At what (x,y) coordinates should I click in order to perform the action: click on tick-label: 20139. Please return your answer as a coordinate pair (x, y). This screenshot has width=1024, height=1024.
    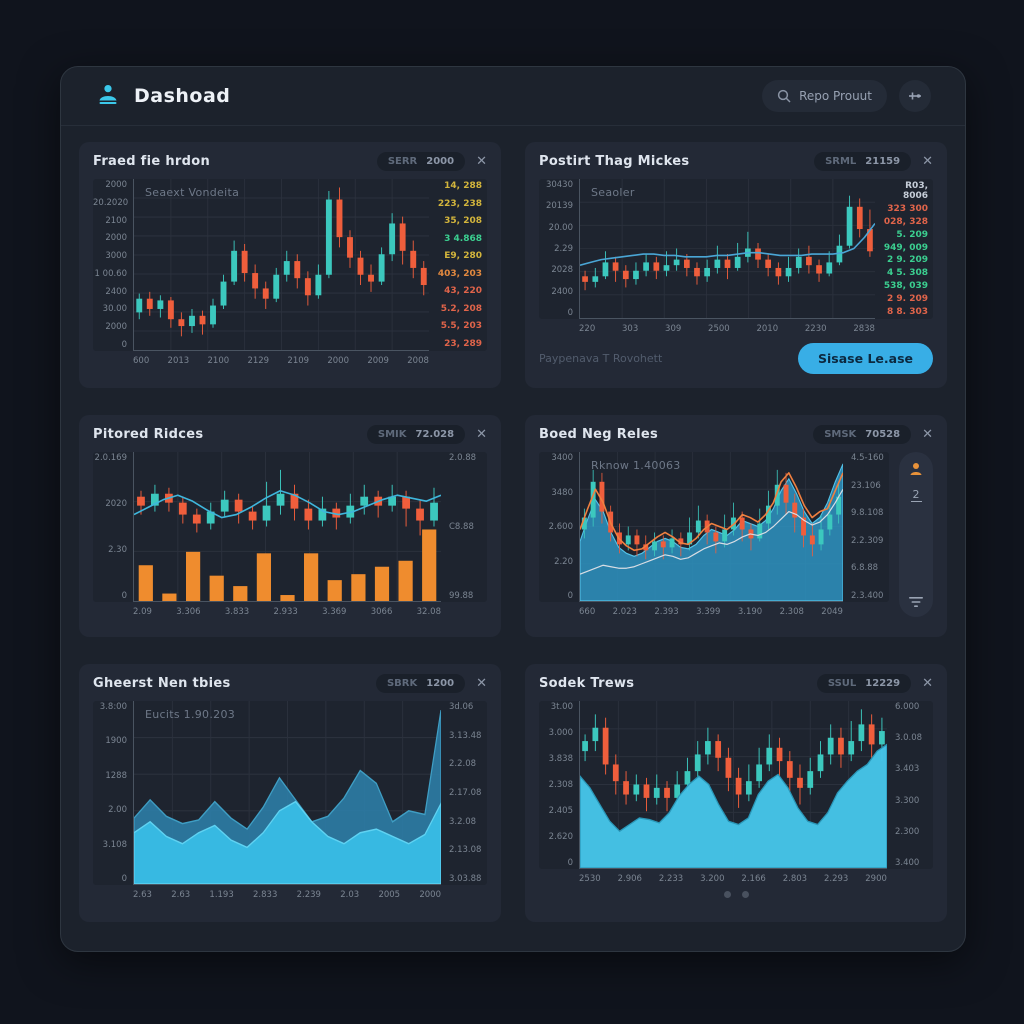
    Looking at the image, I should click on (559, 206).